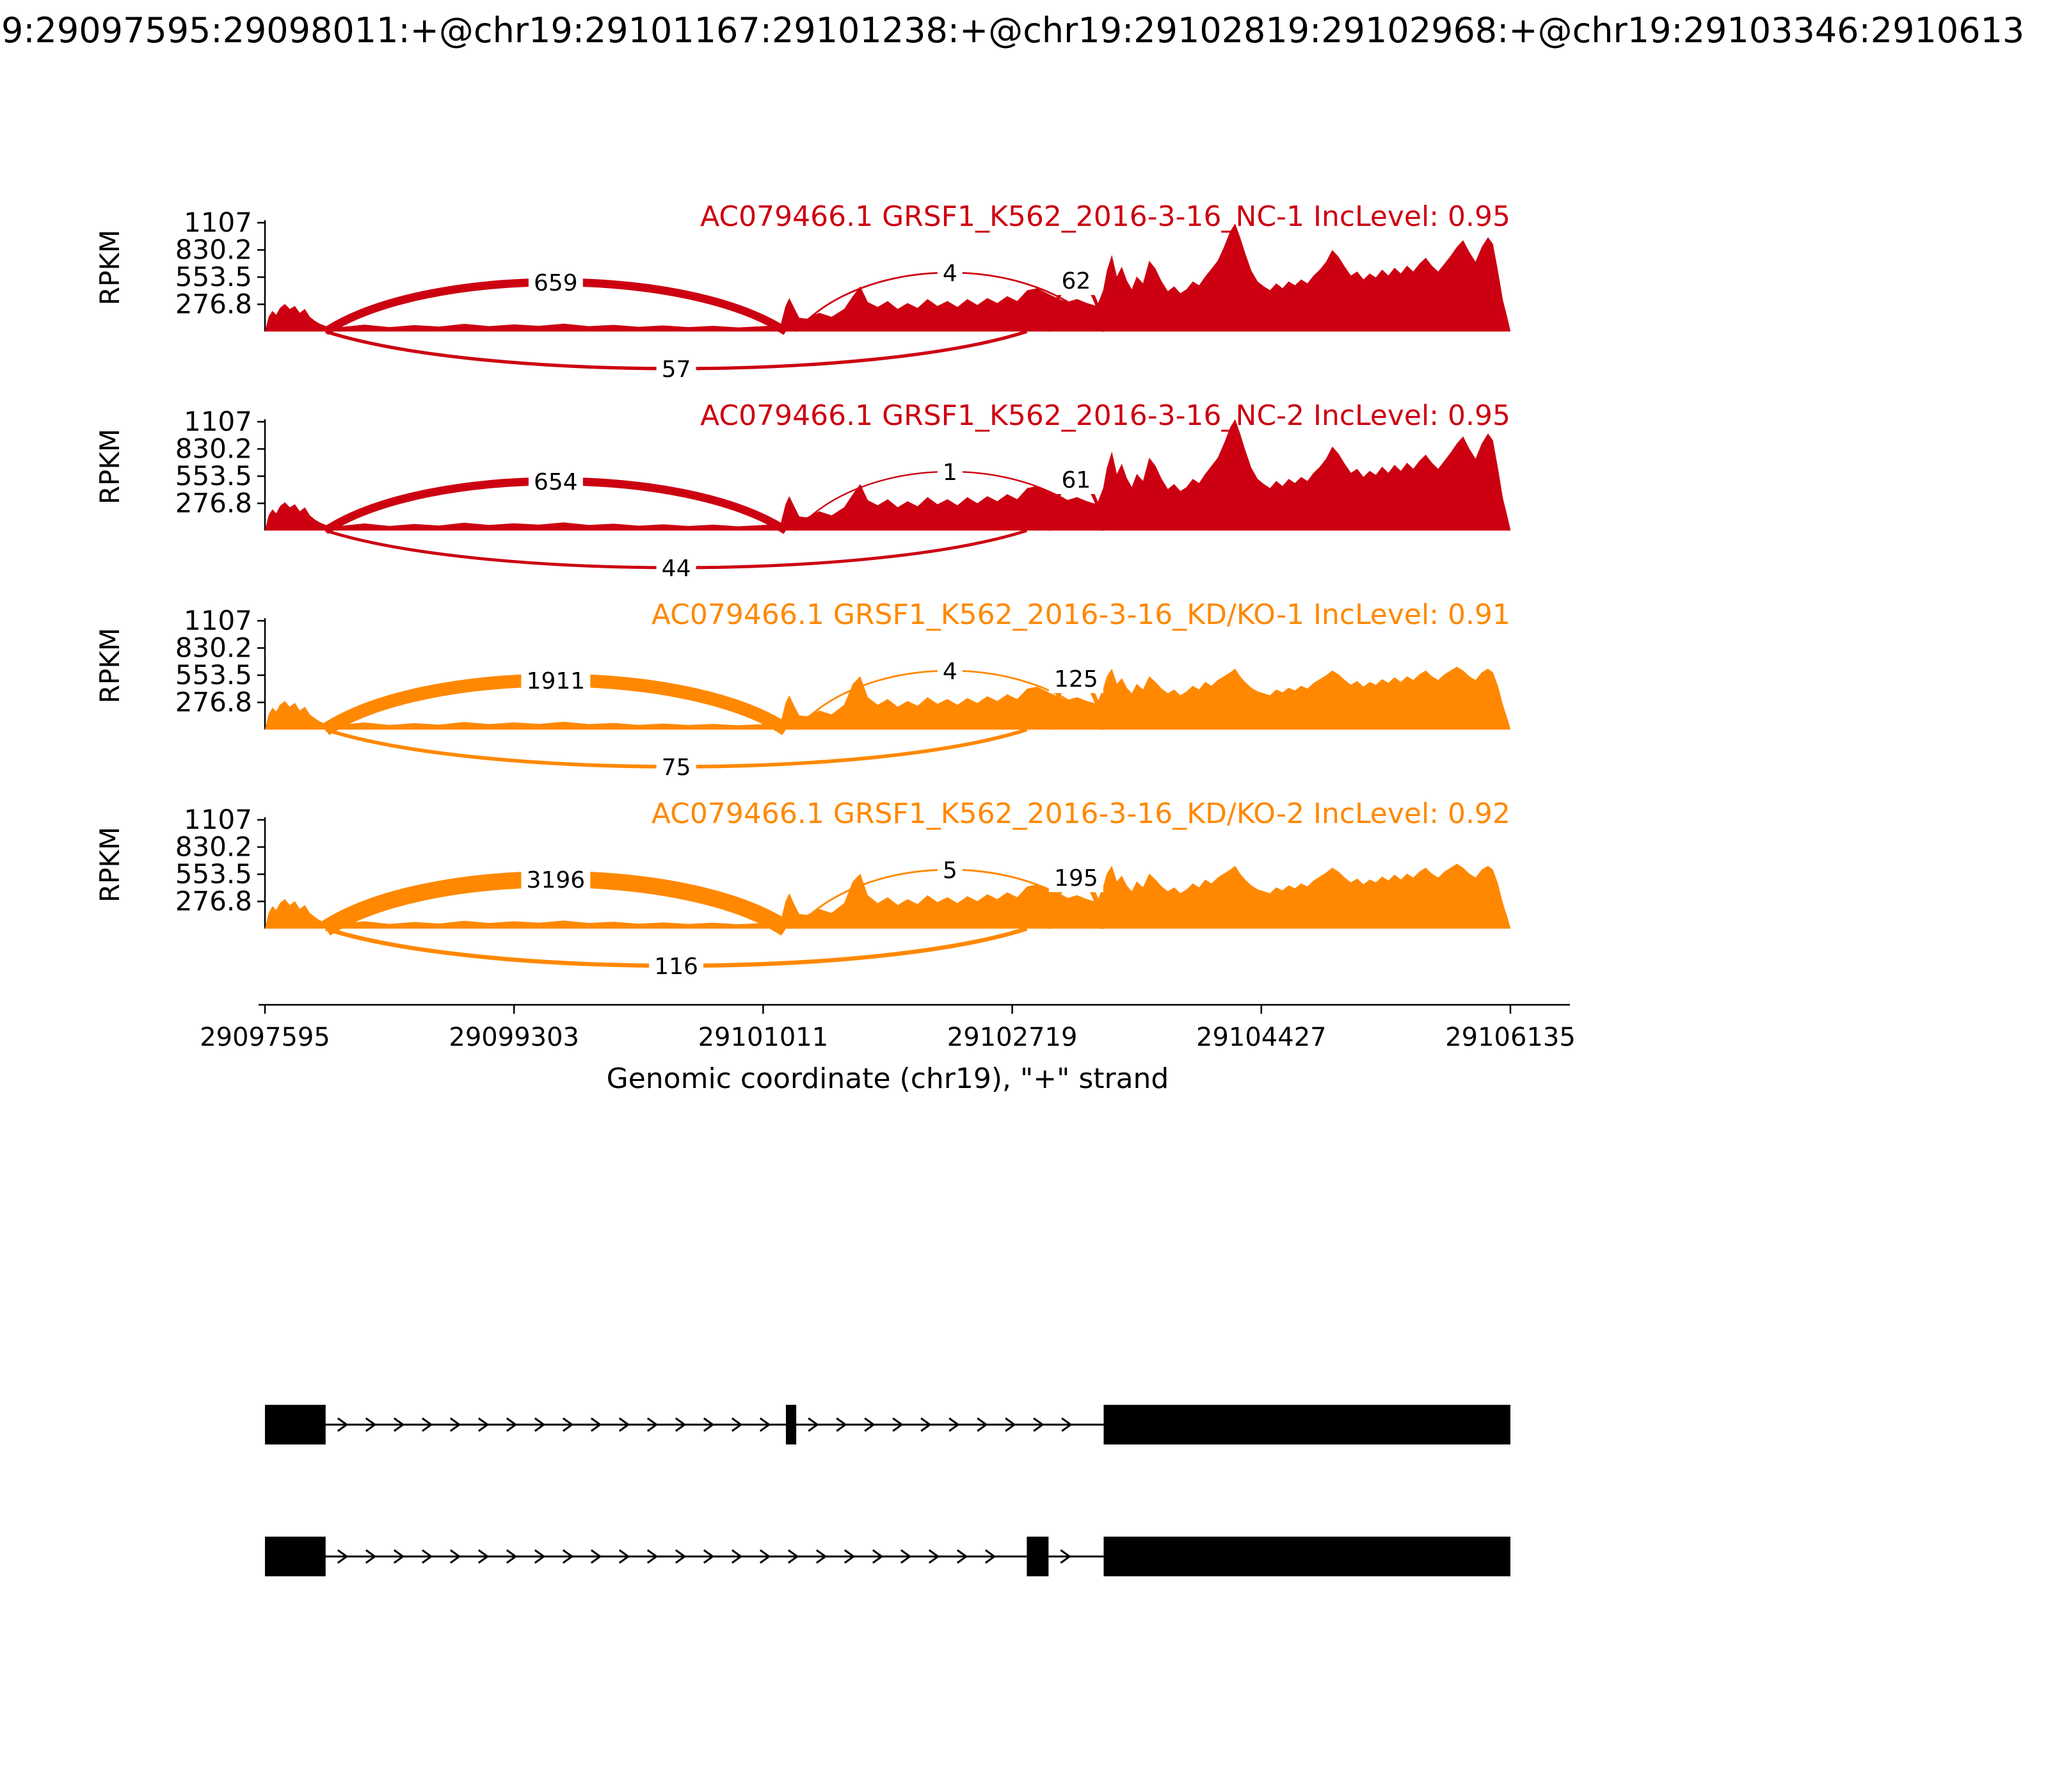 The image size is (2048, 1792). Describe the element at coordinates (676, 967) in the screenshot. I see `junction-count-label: 116` at that location.